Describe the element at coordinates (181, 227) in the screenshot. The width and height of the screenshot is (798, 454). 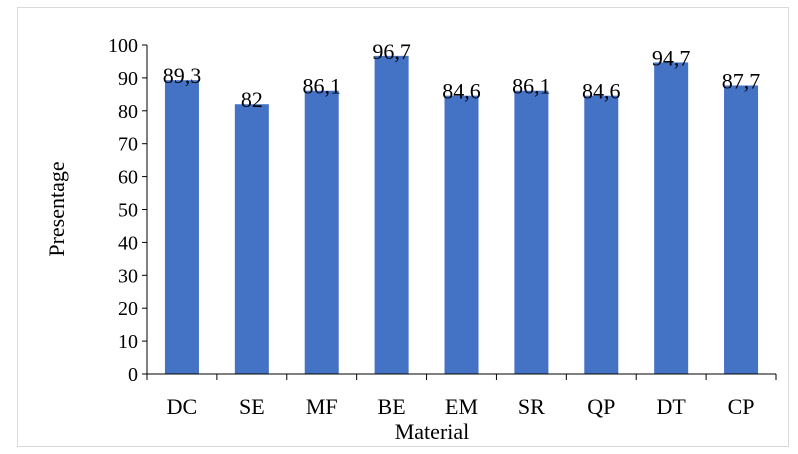
I see `bar-dc` at that location.